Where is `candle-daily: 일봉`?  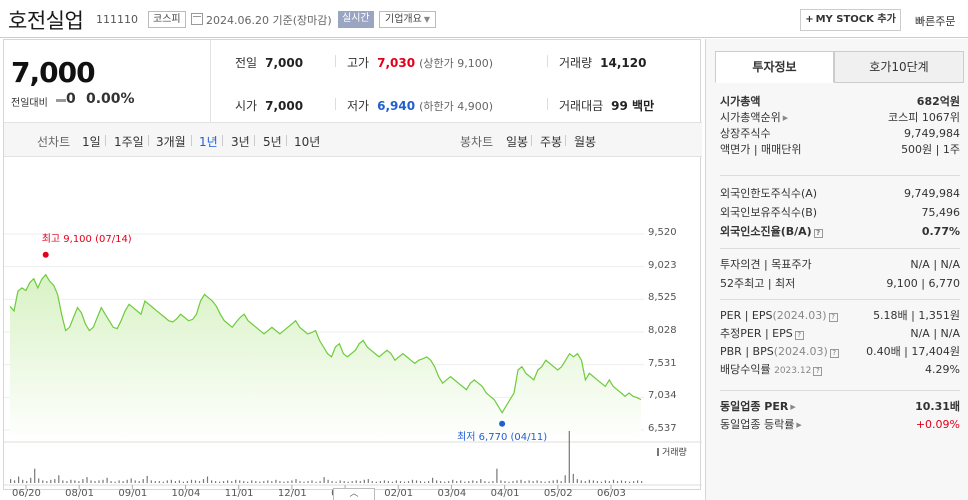
candle-daily: 일봉 is located at coordinates (517, 142).